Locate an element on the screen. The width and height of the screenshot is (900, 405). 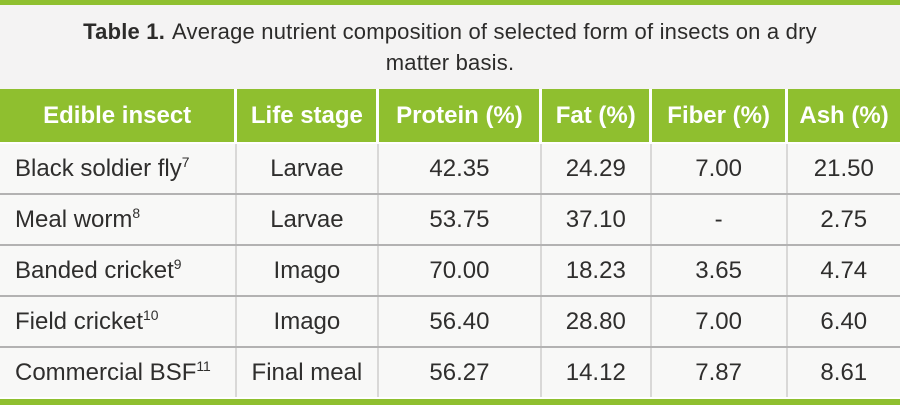
top-accent-bar is located at coordinates (450, 2).